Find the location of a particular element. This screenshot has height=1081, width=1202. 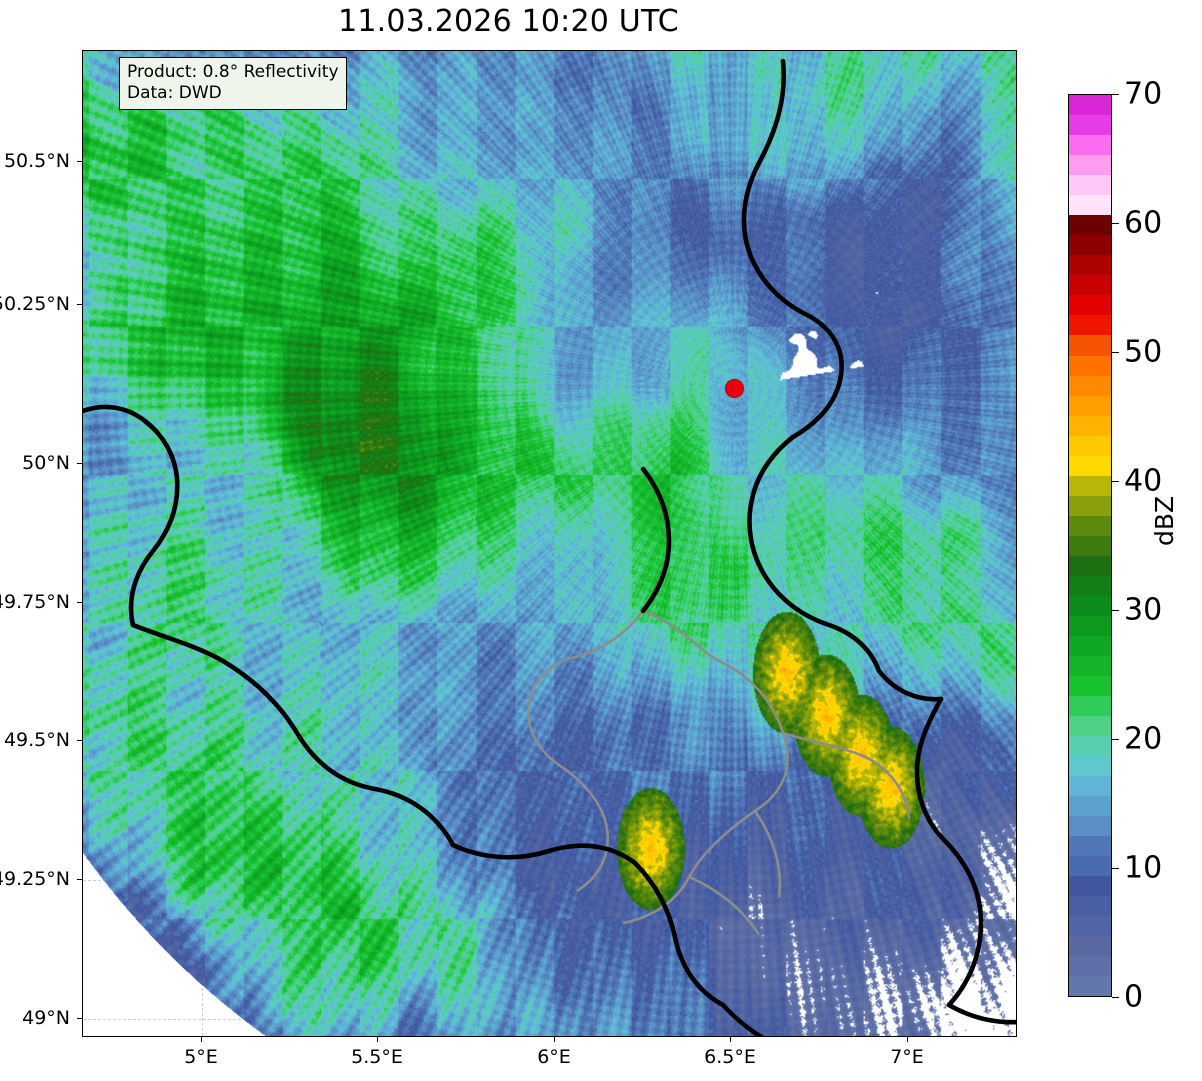

ytick-label: 50.25°N is located at coordinates (35, 304).